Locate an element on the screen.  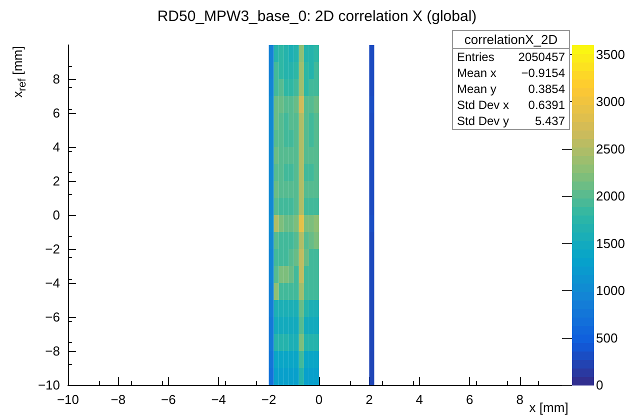
x-tick-label: −6 is located at coordinates (168, 399).